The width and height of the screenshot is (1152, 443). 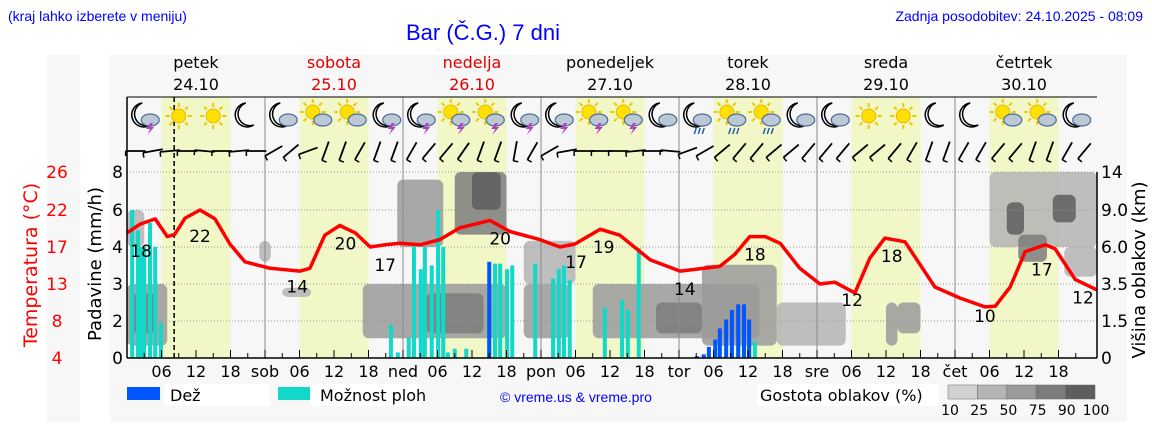 What do you see at coordinates (213, 116) in the screenshot?
I see `sun-icon` at bounding box center [213, 116].